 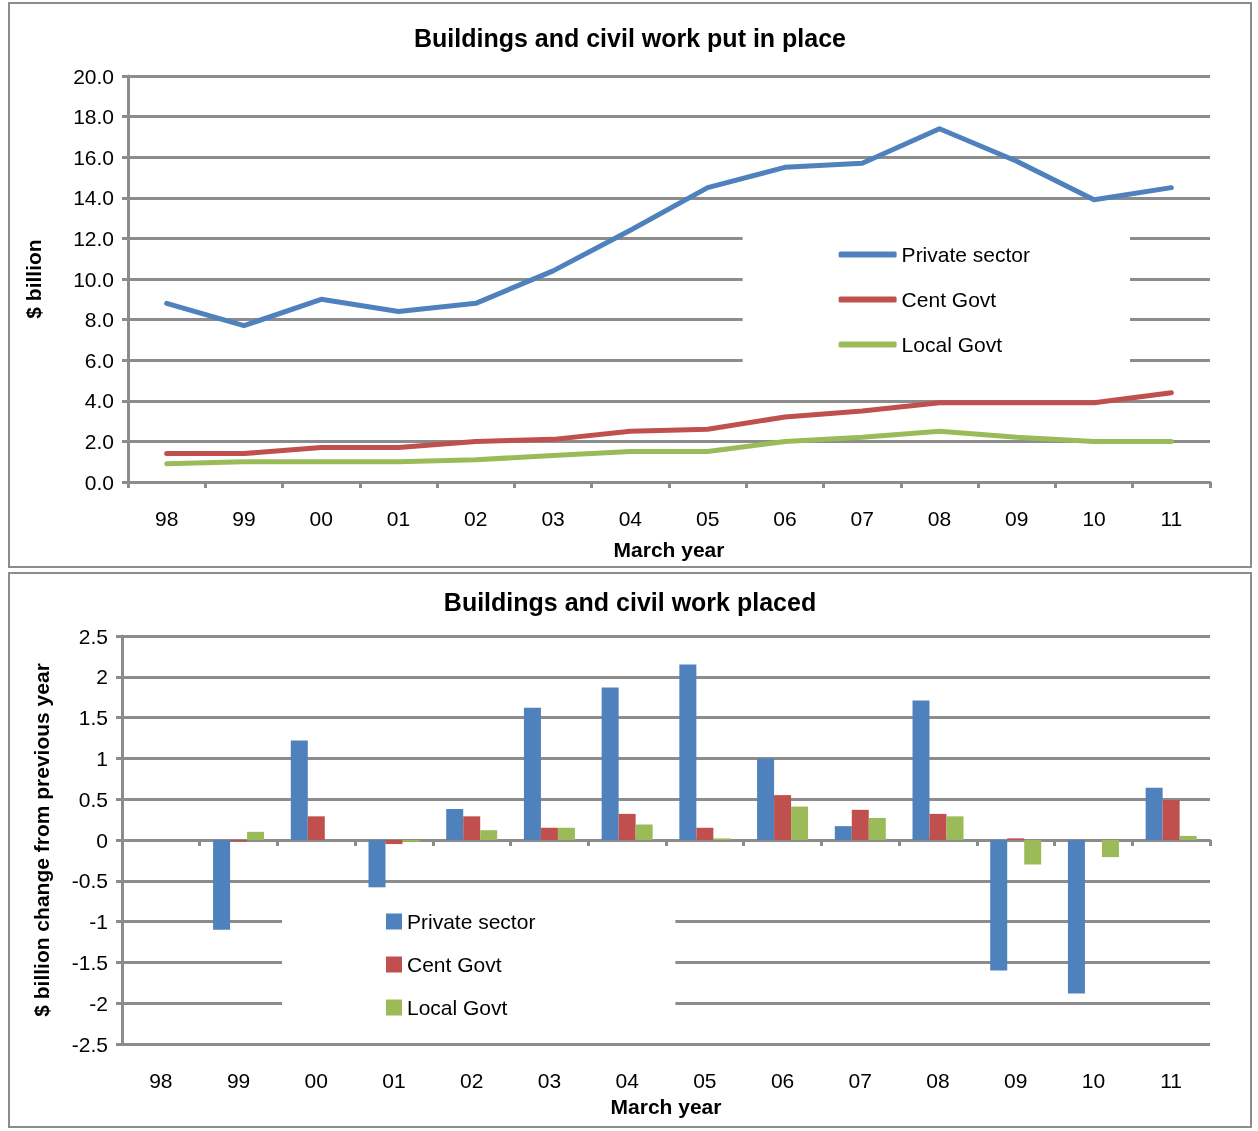 I want to click on y-tick-label: -2.5, so click(x=89, y=1044).